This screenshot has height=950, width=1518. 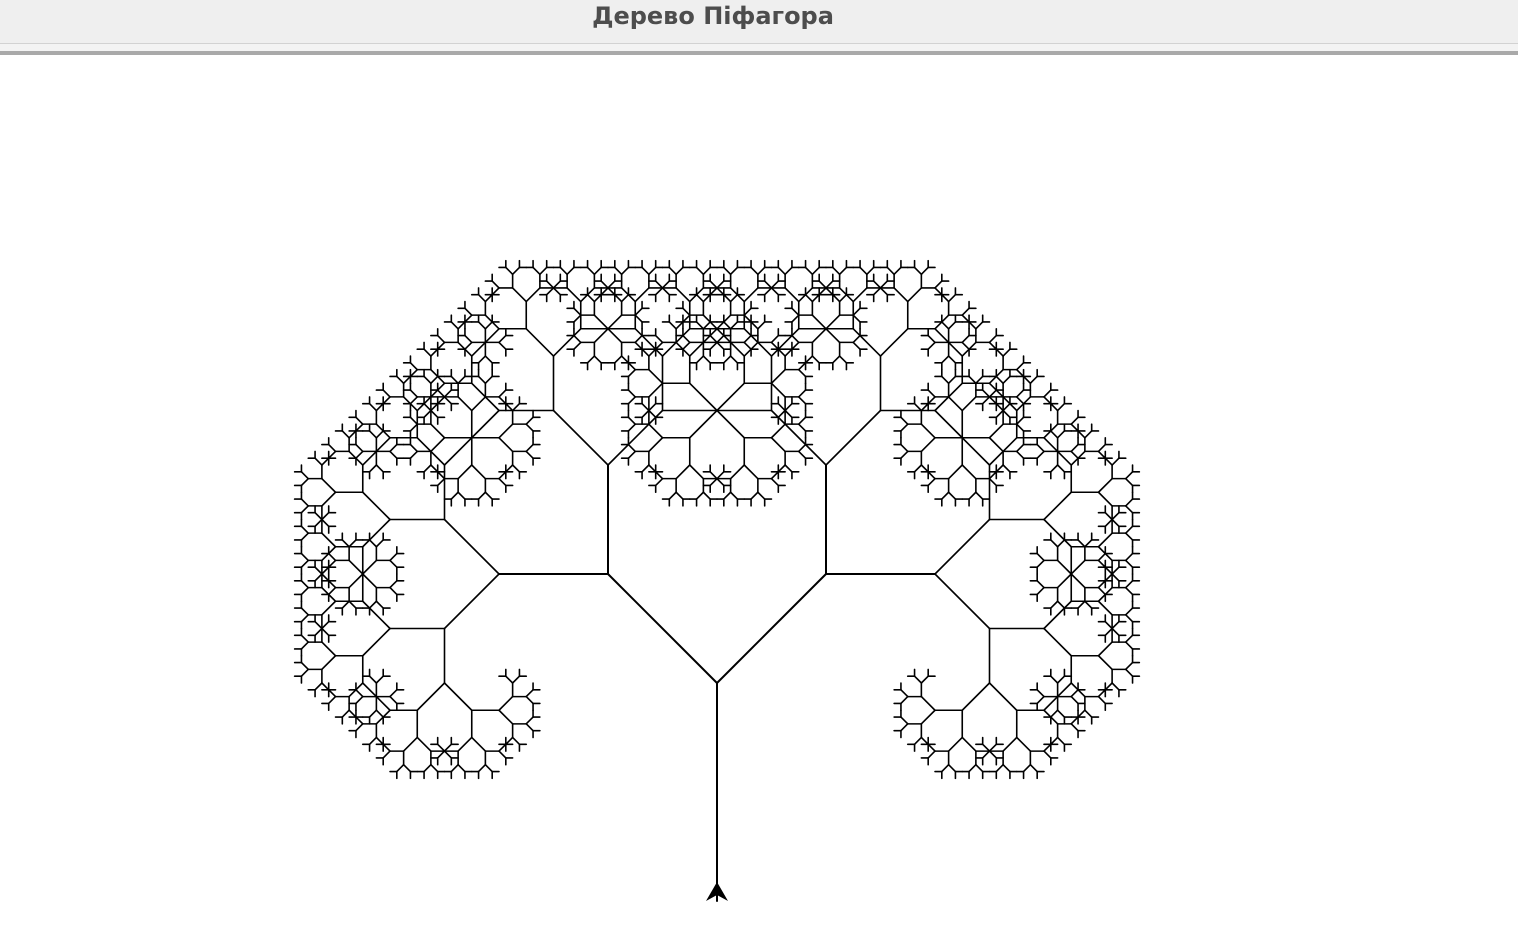 What do you see at coordinates (759, 22) in the screenshot?
I see `title-bar: Дерево Піфагора` at bounding box center [759, 22].